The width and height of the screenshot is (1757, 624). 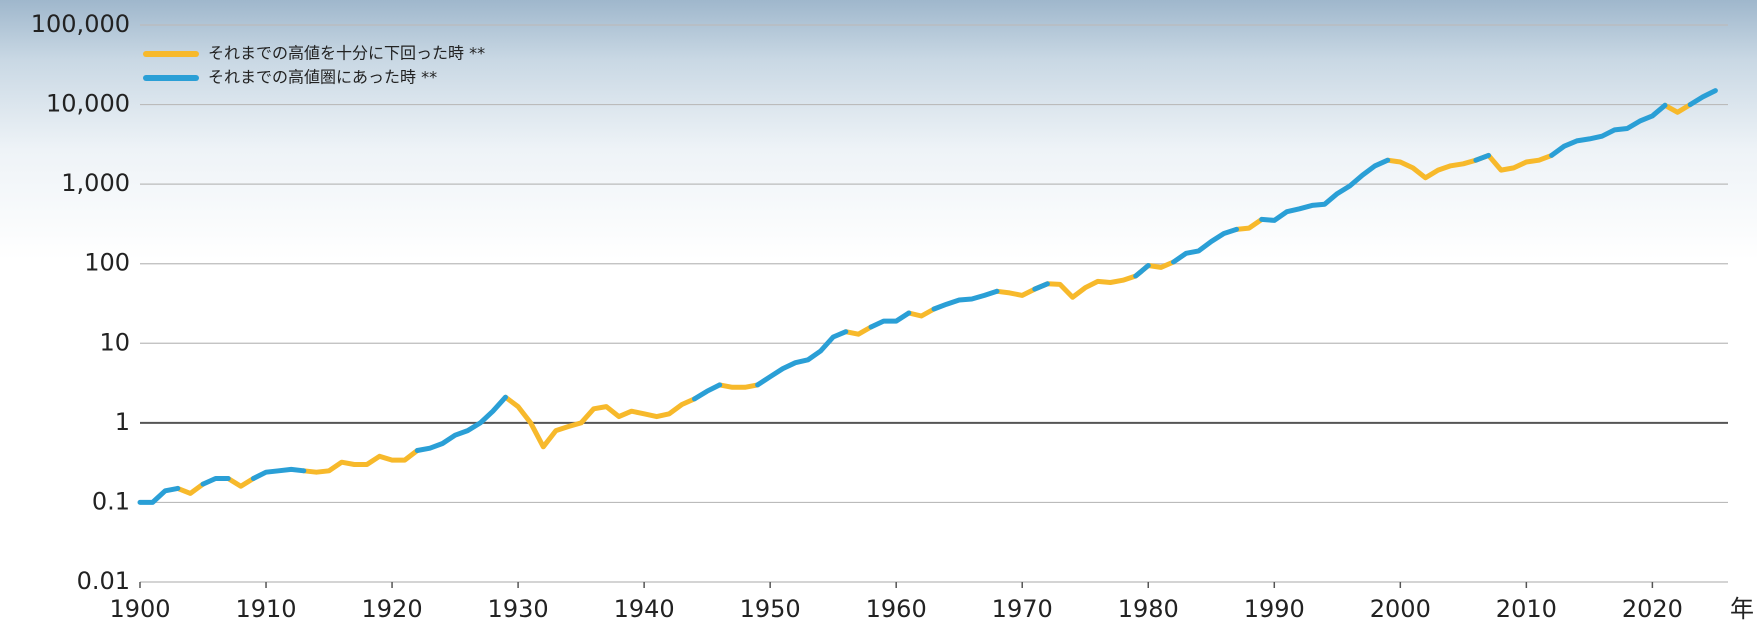 I want to click on x-tick-label: 1940, so click(x=644, y=609).